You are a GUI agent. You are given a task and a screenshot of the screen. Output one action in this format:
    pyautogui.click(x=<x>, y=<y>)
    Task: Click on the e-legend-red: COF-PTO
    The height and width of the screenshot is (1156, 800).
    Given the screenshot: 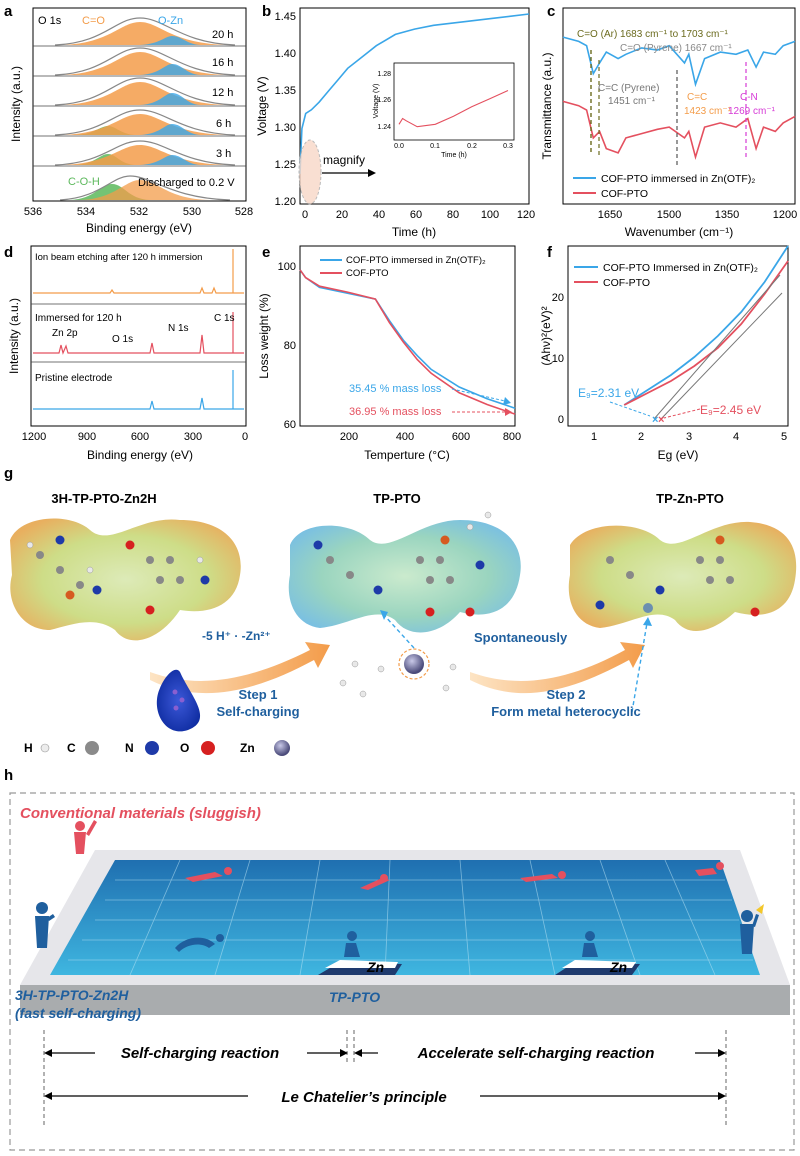 What is the action you would take?
    pyautogui.click(x=367, y=273)
    